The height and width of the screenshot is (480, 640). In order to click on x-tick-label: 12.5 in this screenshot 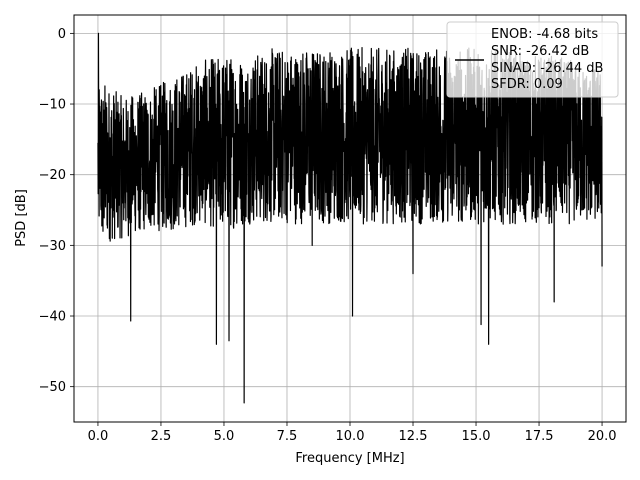, I will do `click(413, 436)`.